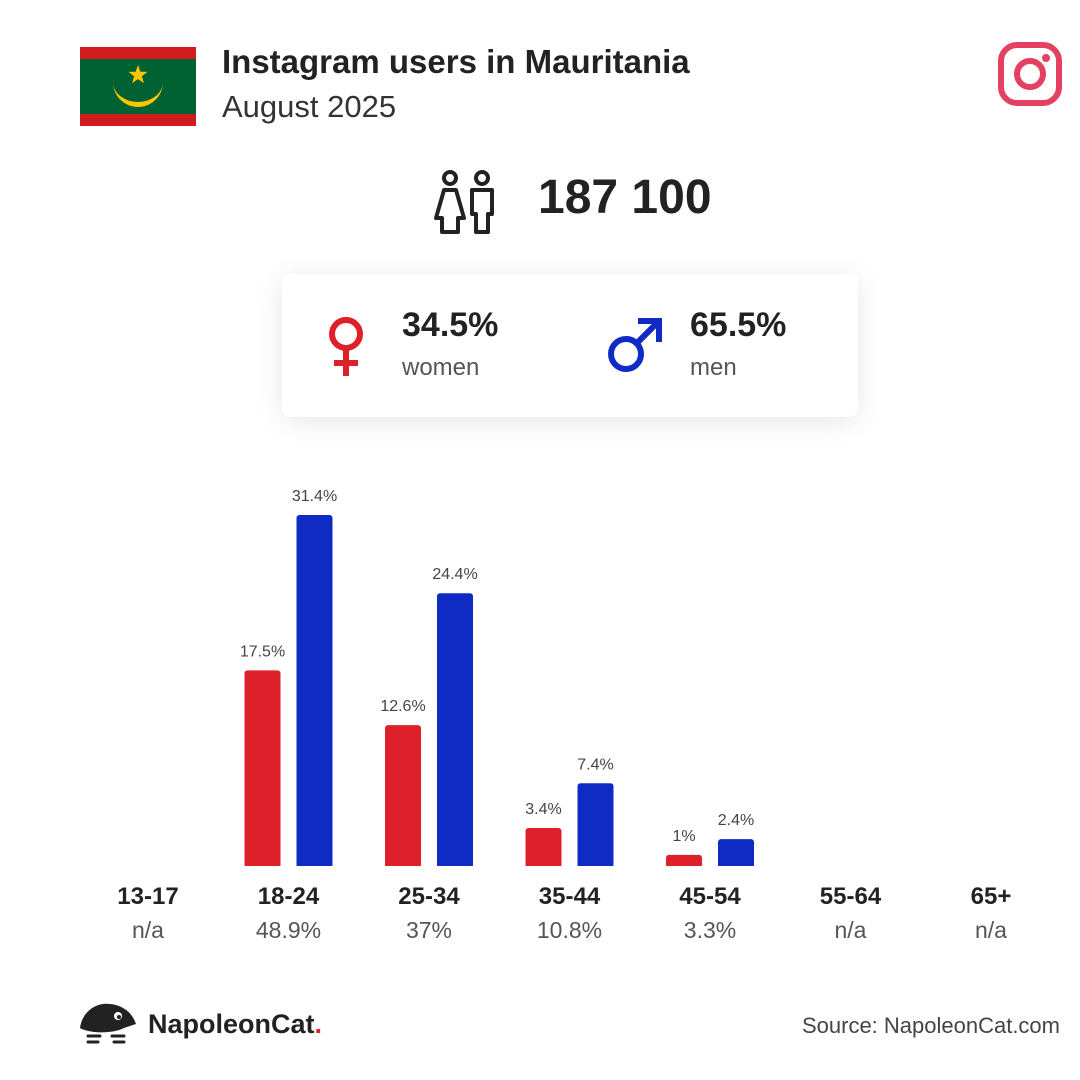 Image resolution: width=1080 pixels, height=1080 pixels. I want to click on age-total: 10.8%, so click(569, 930).